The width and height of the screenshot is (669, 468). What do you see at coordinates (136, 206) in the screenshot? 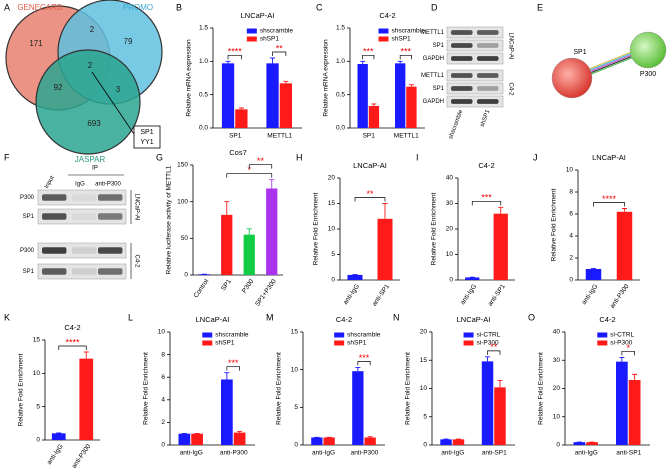
I see `cell-line-label: LNCaP-AI` at bounding box center [136, 206].